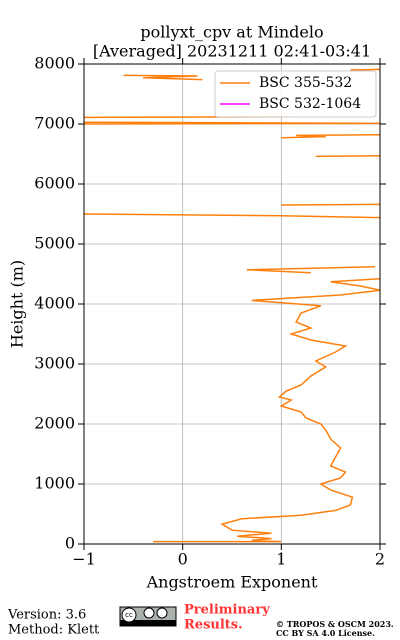 This screenshot has height=640, width=400. I want to click on copyright: © TROPOS & OSCM 2023., so click(335, 624).